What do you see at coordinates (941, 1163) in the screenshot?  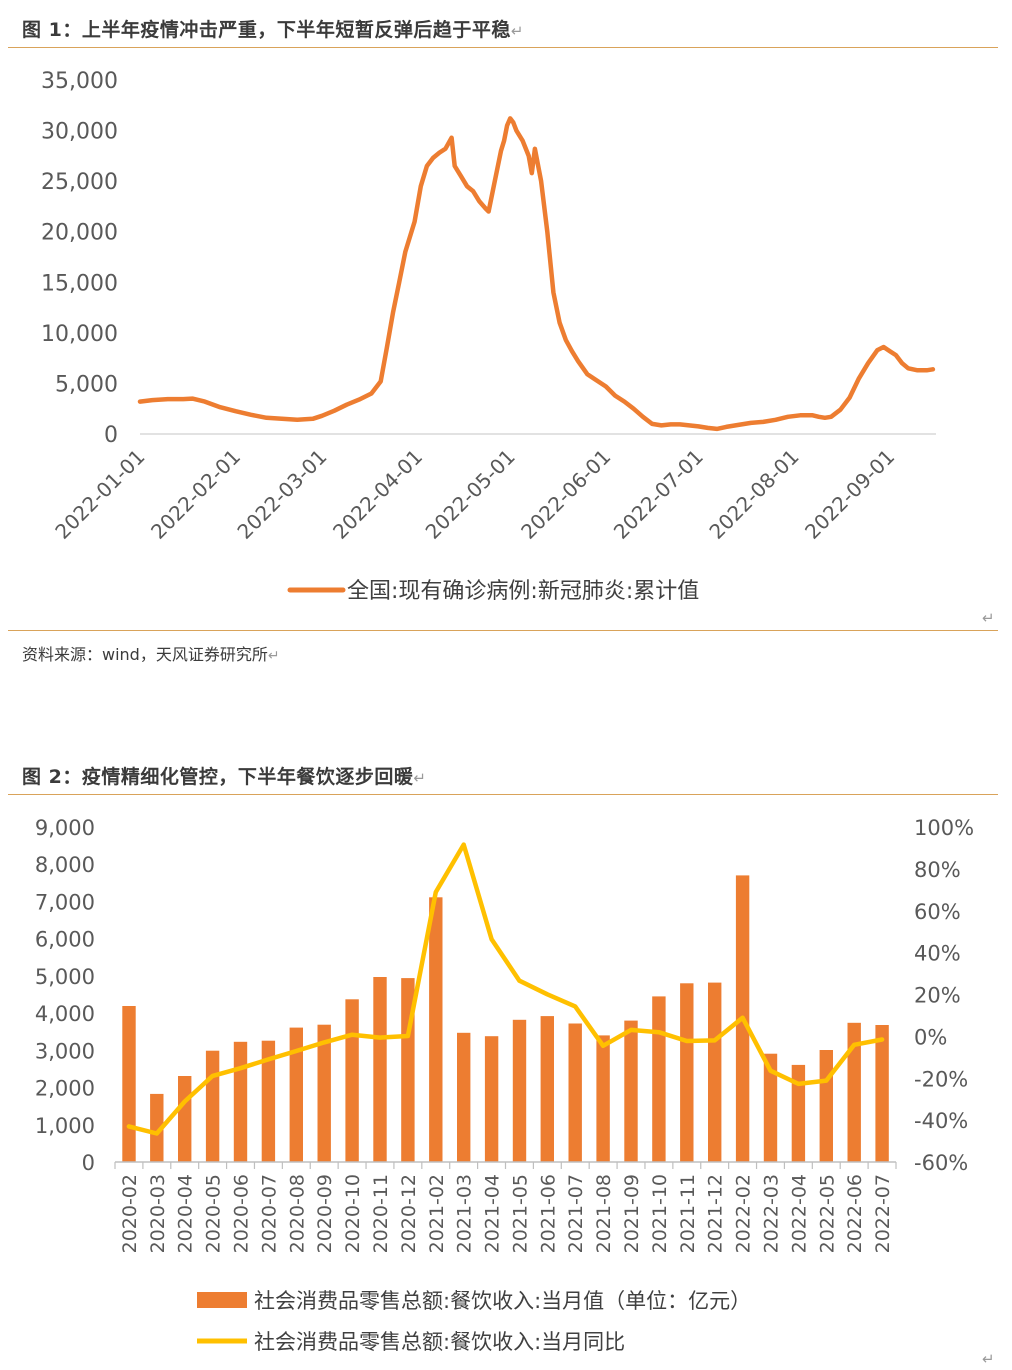 I see `y2-tick-label: -60%` at bounding box center [941, 1163].